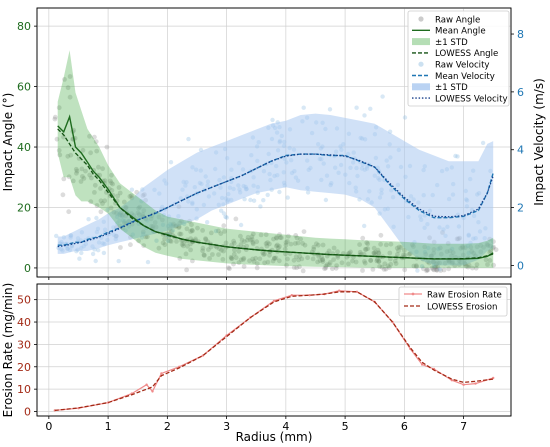 The image size is (550, 447). I want to click on legend-label: LOWESS Angle, so click(466, 54).